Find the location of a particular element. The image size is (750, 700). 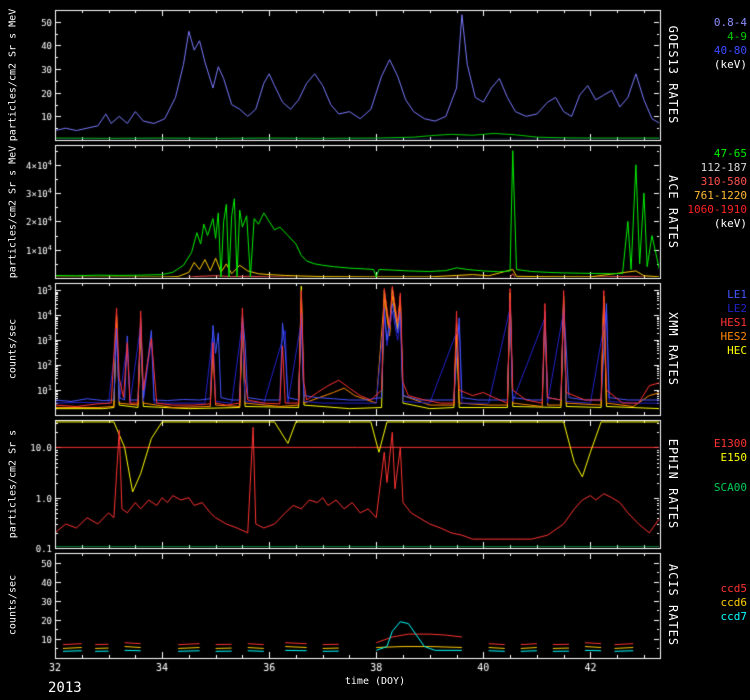

legend-item: ccd6 is located at coordinates (734, 602).